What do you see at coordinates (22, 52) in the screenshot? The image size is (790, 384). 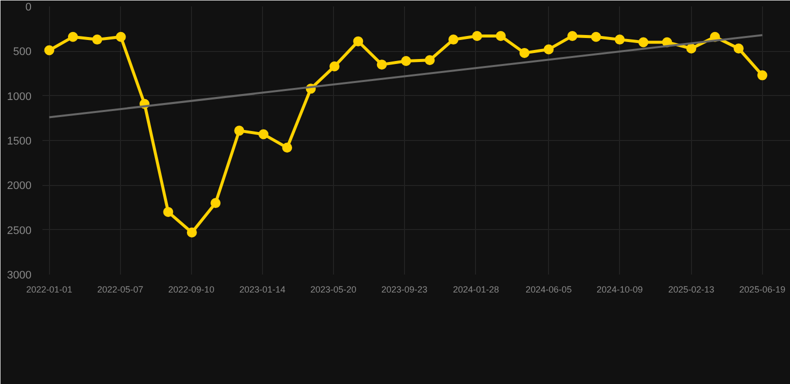 I see `y-tick-label: 500` at bounding box center [22, 52].